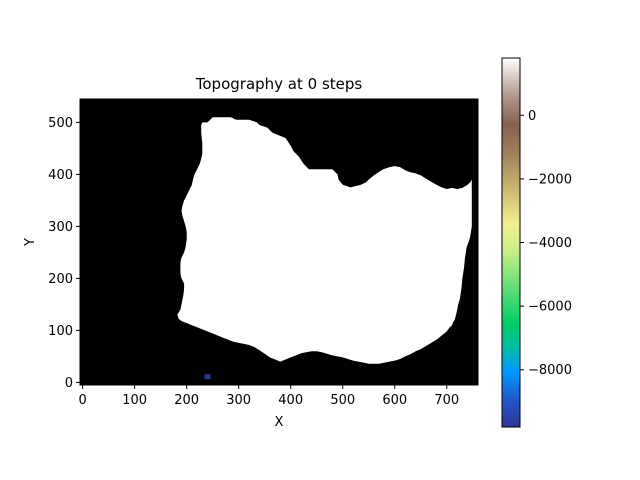 The width and height of the screenshot is (640, 480). Describe the element at coordinates (30, 242) in the screenshot. I see `y-axis-label: Y` at that location.